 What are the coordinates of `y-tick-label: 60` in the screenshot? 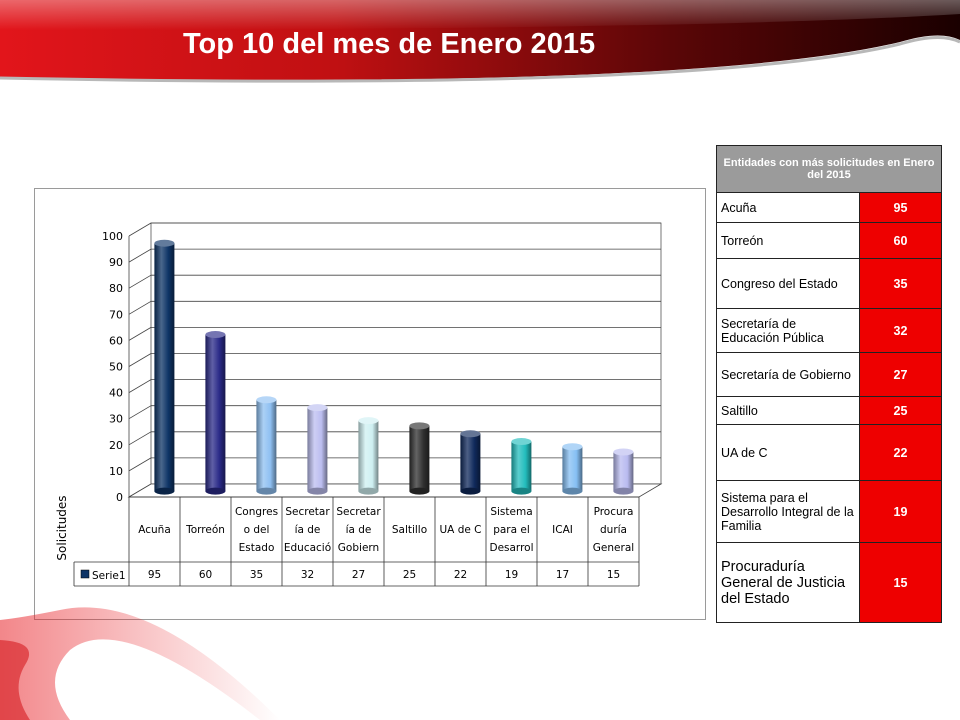 It's located at (116, 340).